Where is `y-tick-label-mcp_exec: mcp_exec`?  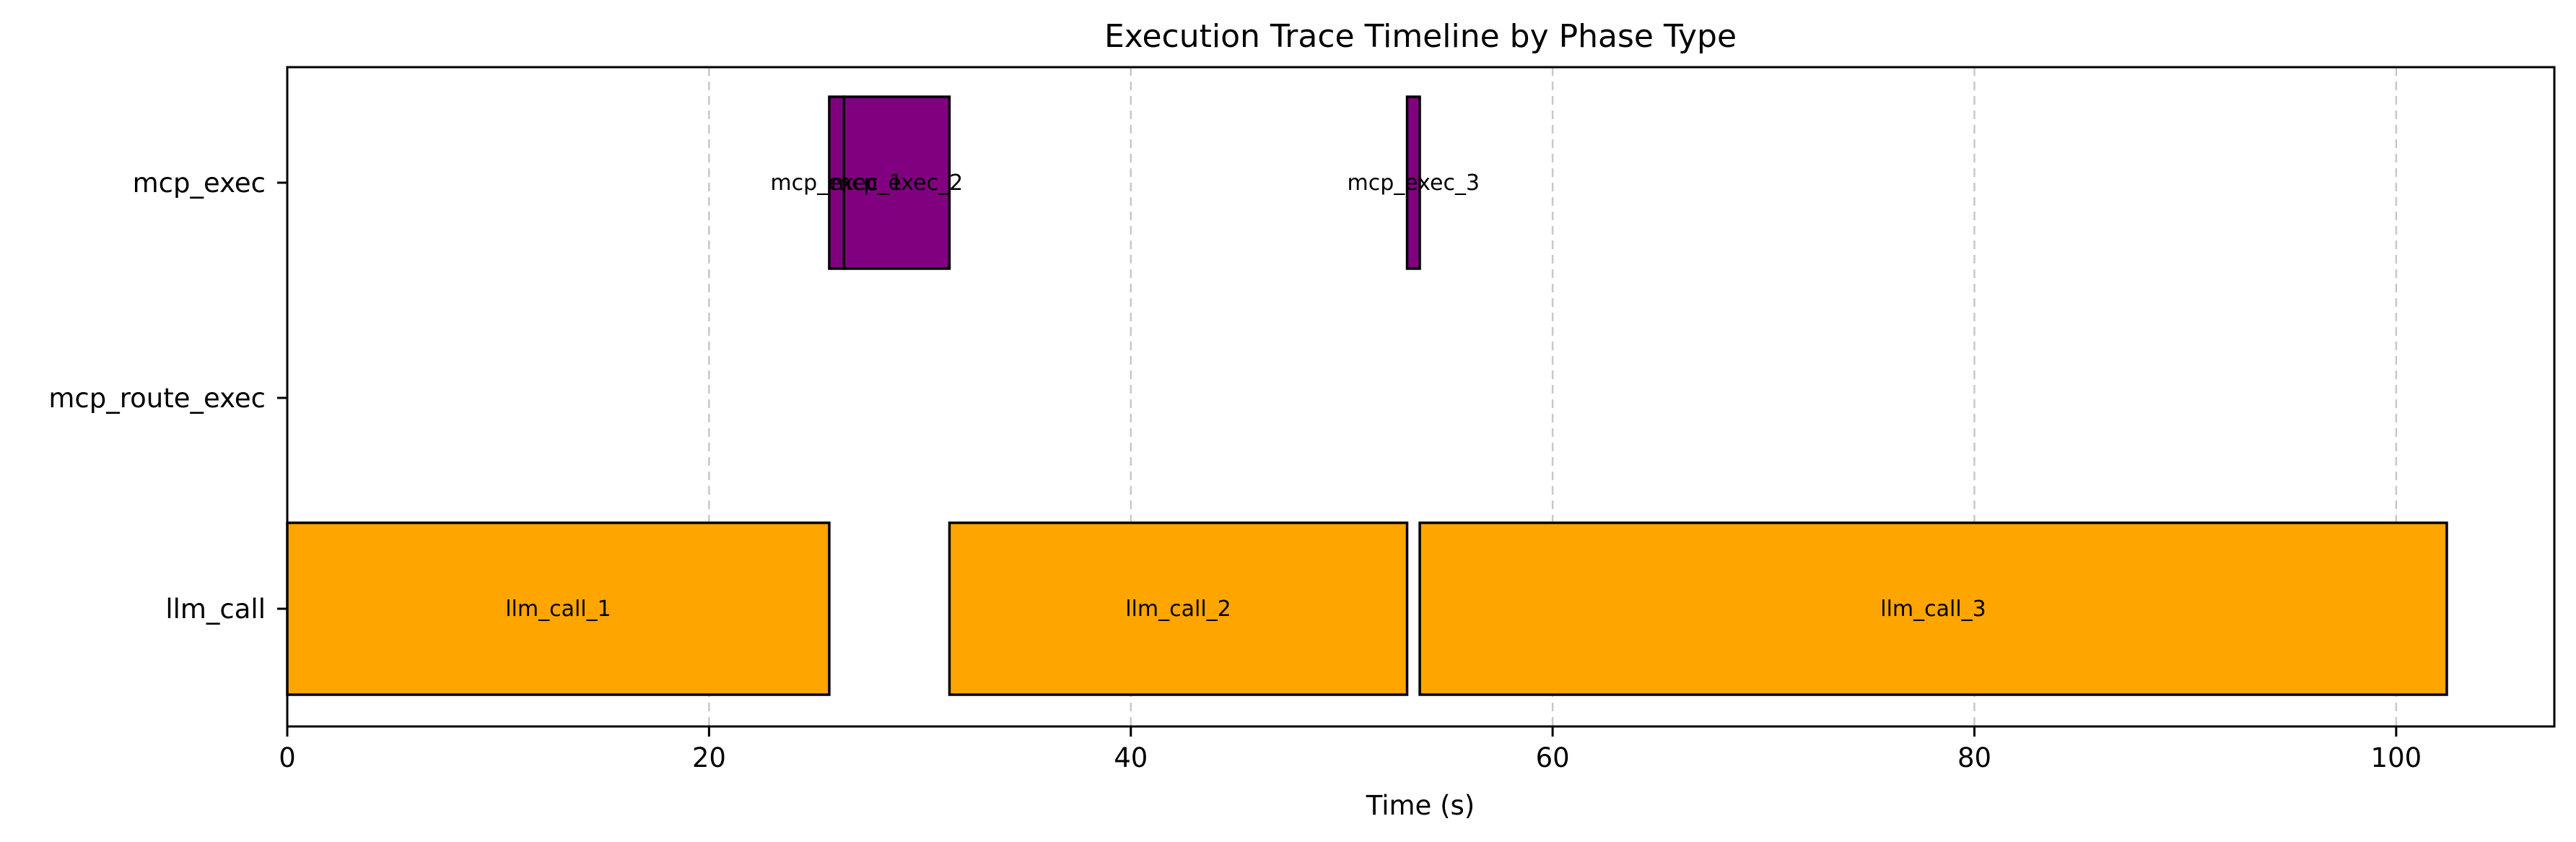 y-tick-label-mcp_exec: mcp_exec is located at coordinates (199, 183).